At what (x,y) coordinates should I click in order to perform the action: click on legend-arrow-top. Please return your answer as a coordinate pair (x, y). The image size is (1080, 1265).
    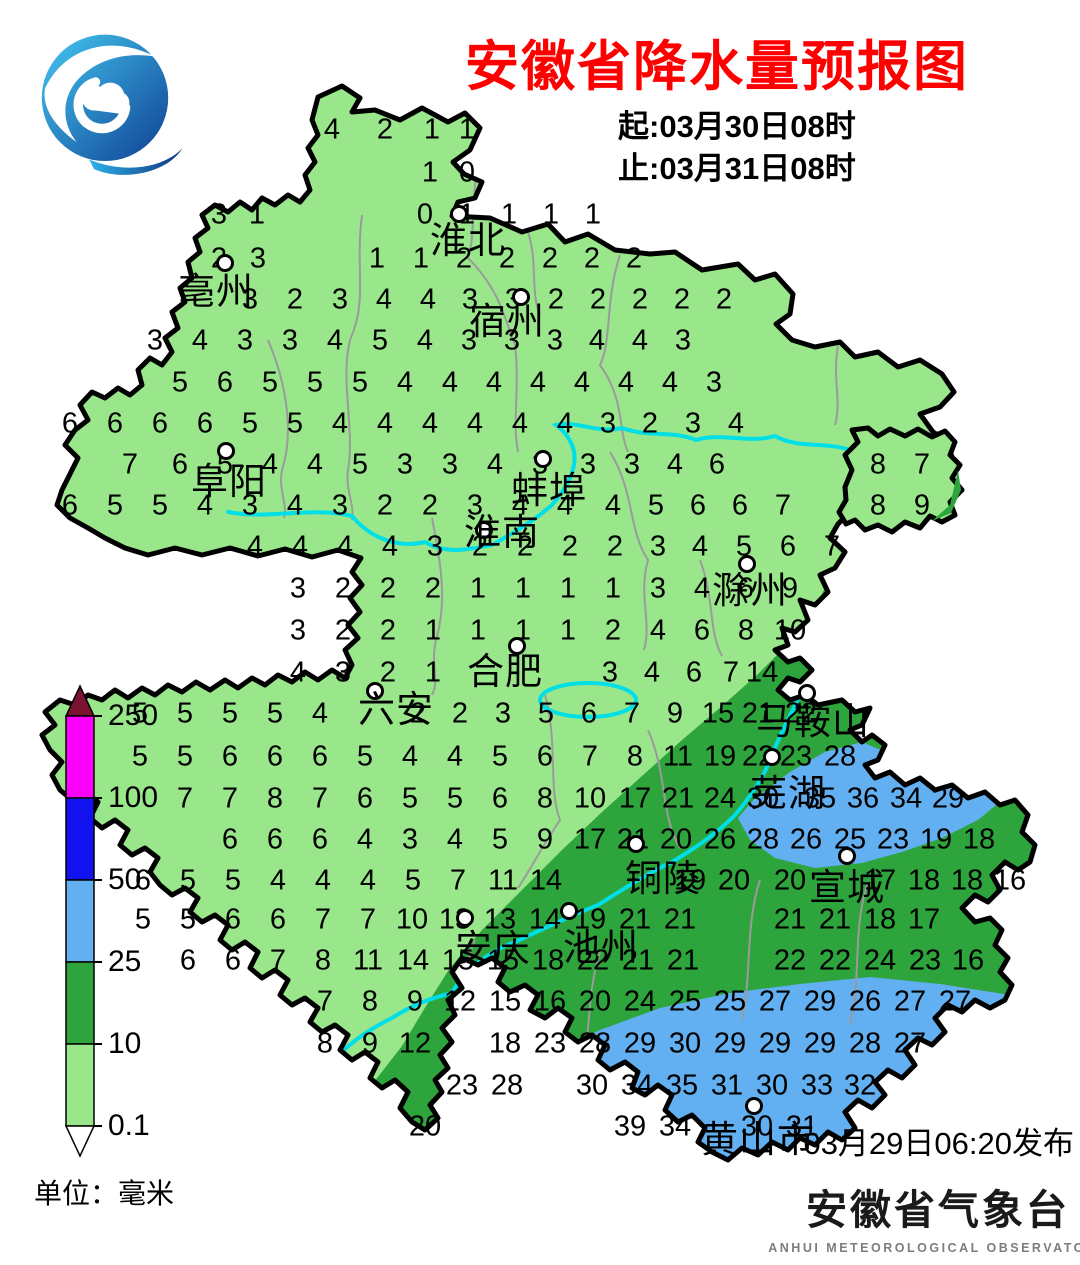
    Looking at the image, I should click on (80, 700).